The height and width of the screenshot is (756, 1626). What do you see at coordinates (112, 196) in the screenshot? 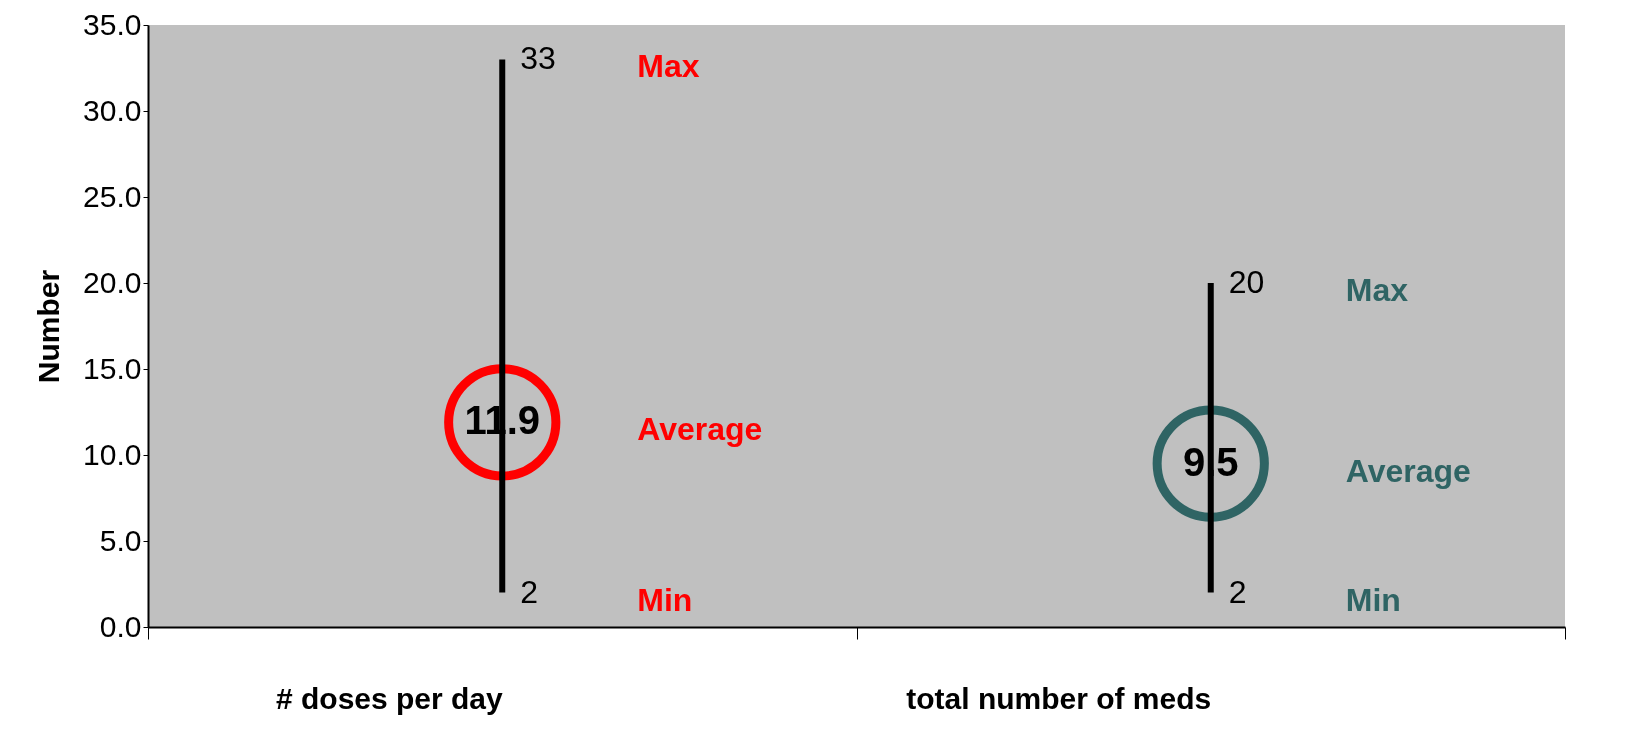
I see `y-tick-label: 25.0` at bounding box center [112, 196].